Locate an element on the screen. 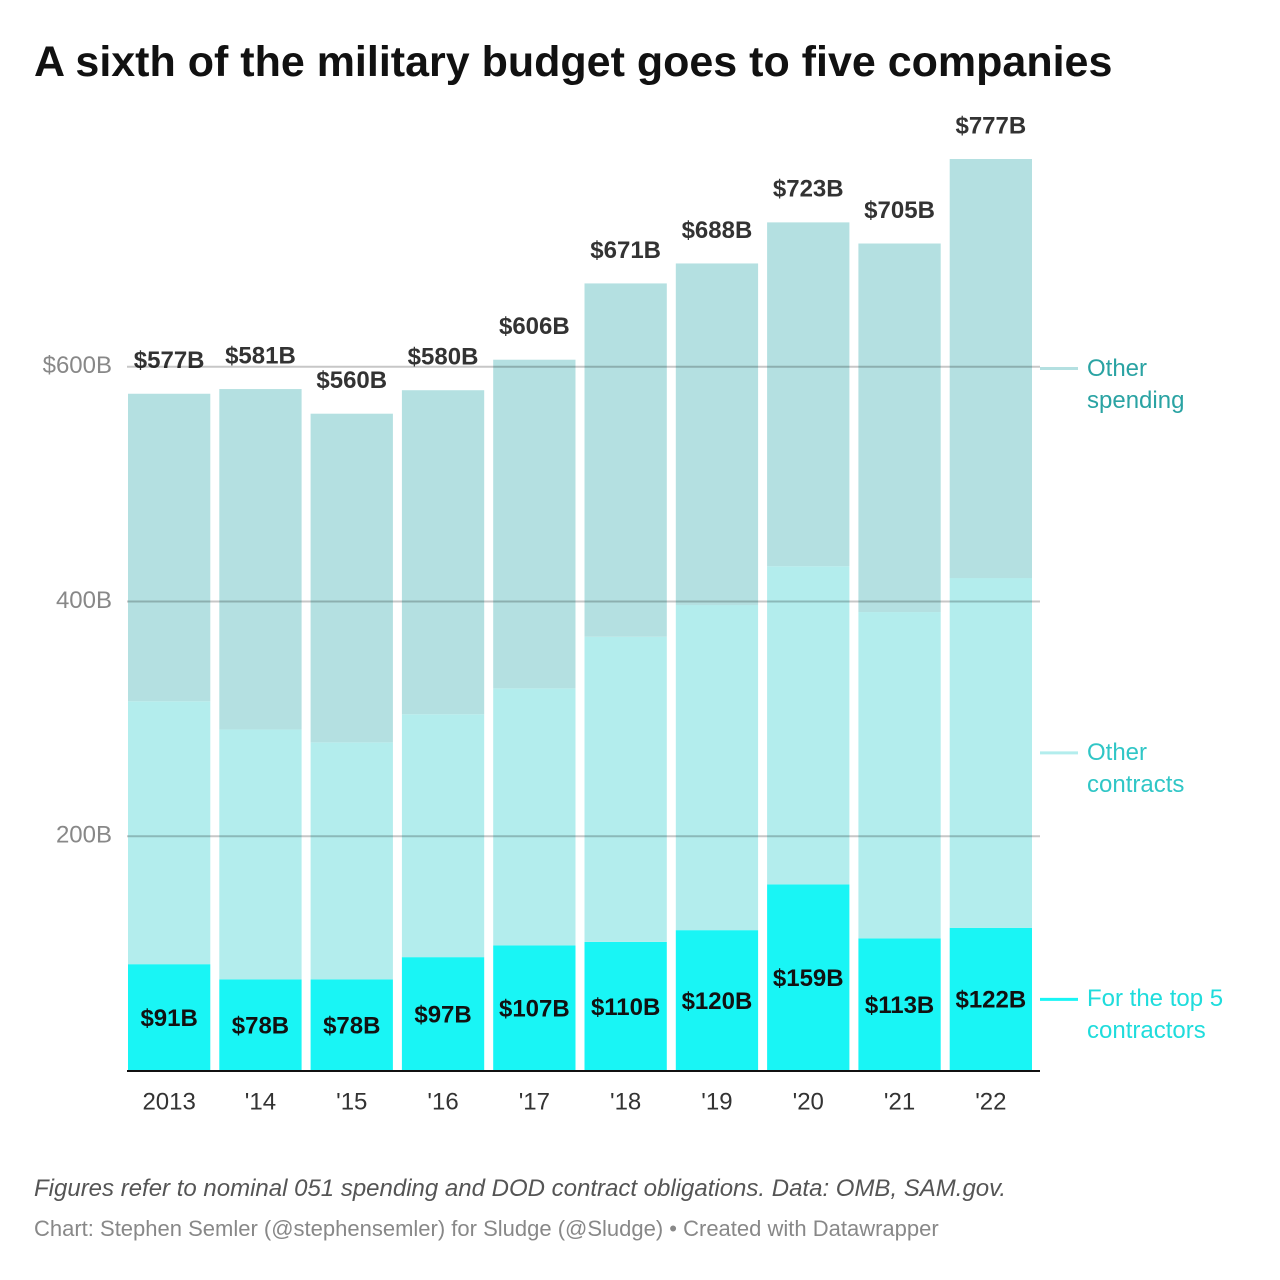  value-label: $110B is located at coordinates (625, 1007).